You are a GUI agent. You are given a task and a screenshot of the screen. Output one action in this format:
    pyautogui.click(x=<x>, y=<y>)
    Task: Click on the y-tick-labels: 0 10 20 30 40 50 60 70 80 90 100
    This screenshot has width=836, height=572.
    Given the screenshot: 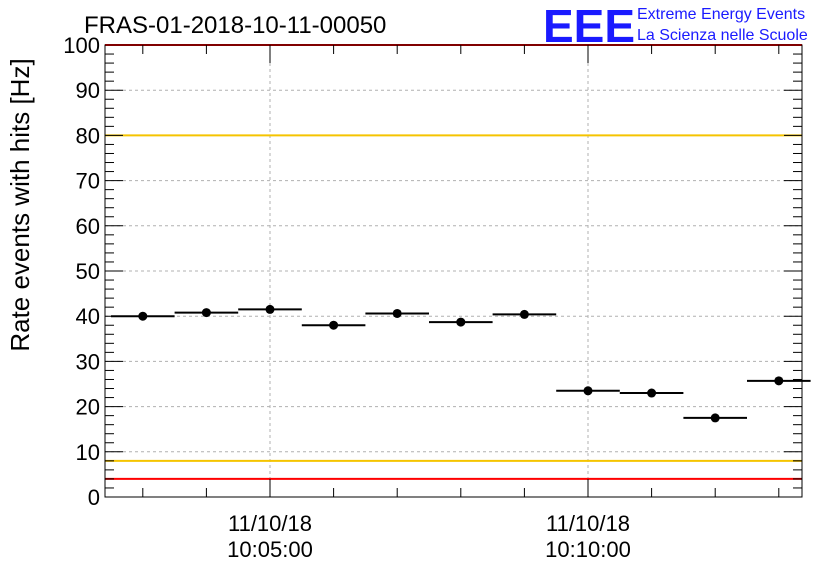 What is the action you would take?
    pyautogui.click(x=81, y=271)
    